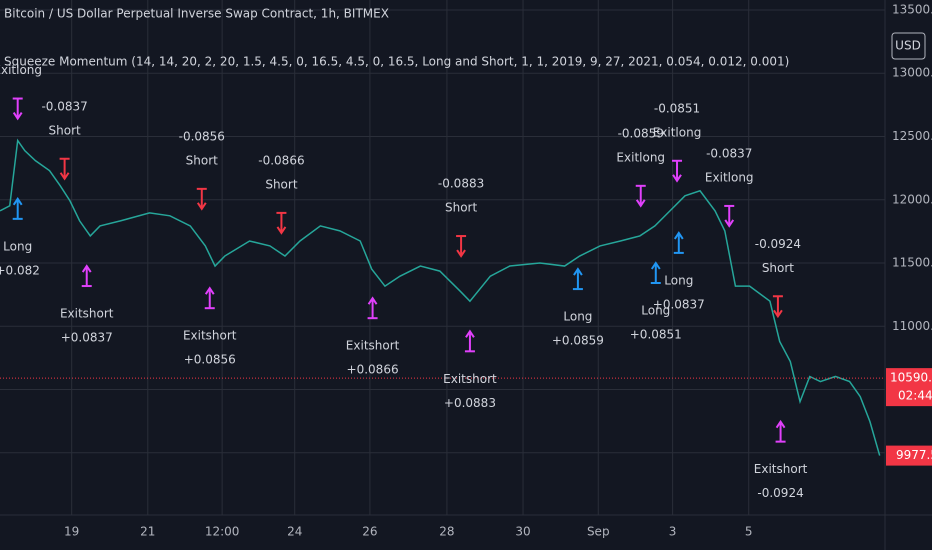 This screenshot has width=932, height=550. What do you see at coordinates (373, 370) in the screenshot?
I see `signal-label: +0.0866` at bounding box center [373, 370].